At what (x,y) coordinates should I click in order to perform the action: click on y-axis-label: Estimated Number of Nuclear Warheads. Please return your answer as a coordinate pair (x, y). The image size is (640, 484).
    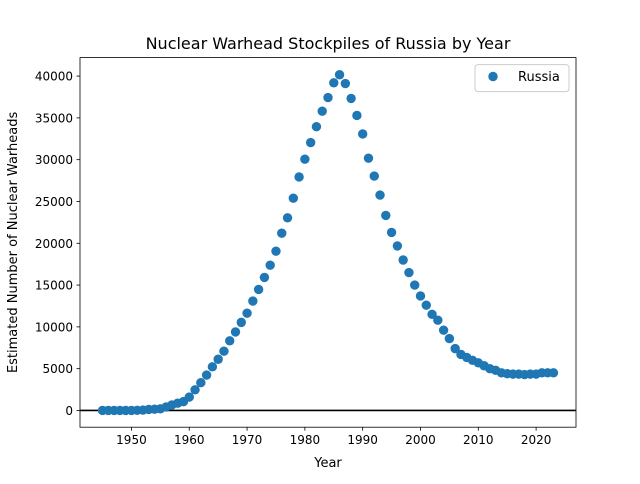
    Looking at the image, I should click on (13, 243).